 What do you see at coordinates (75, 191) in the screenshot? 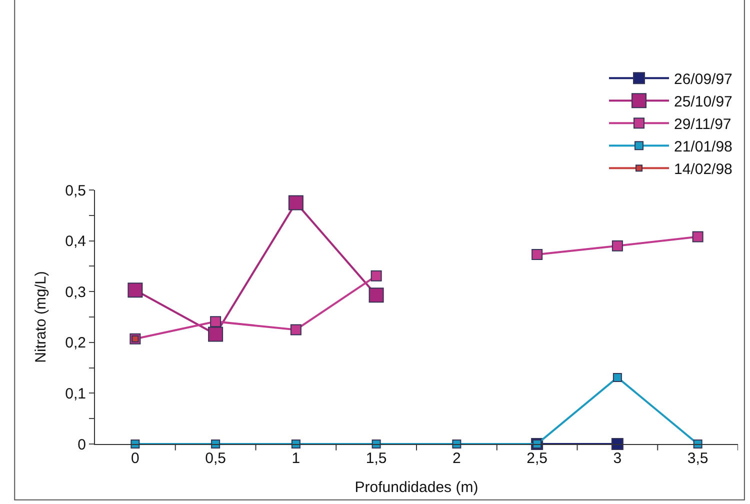
I see `y-tick-label: 0,5` at bounding box center [75, 191].